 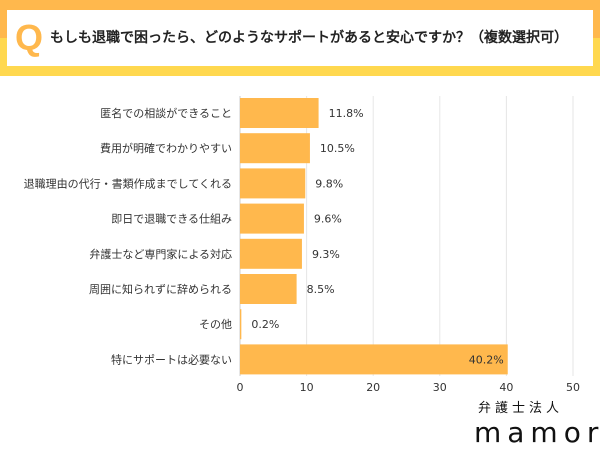 What do you see at coordinates (537, 432) in the screenshot?
I see `logo-line2: mamori` at bounding box center [537, 432].